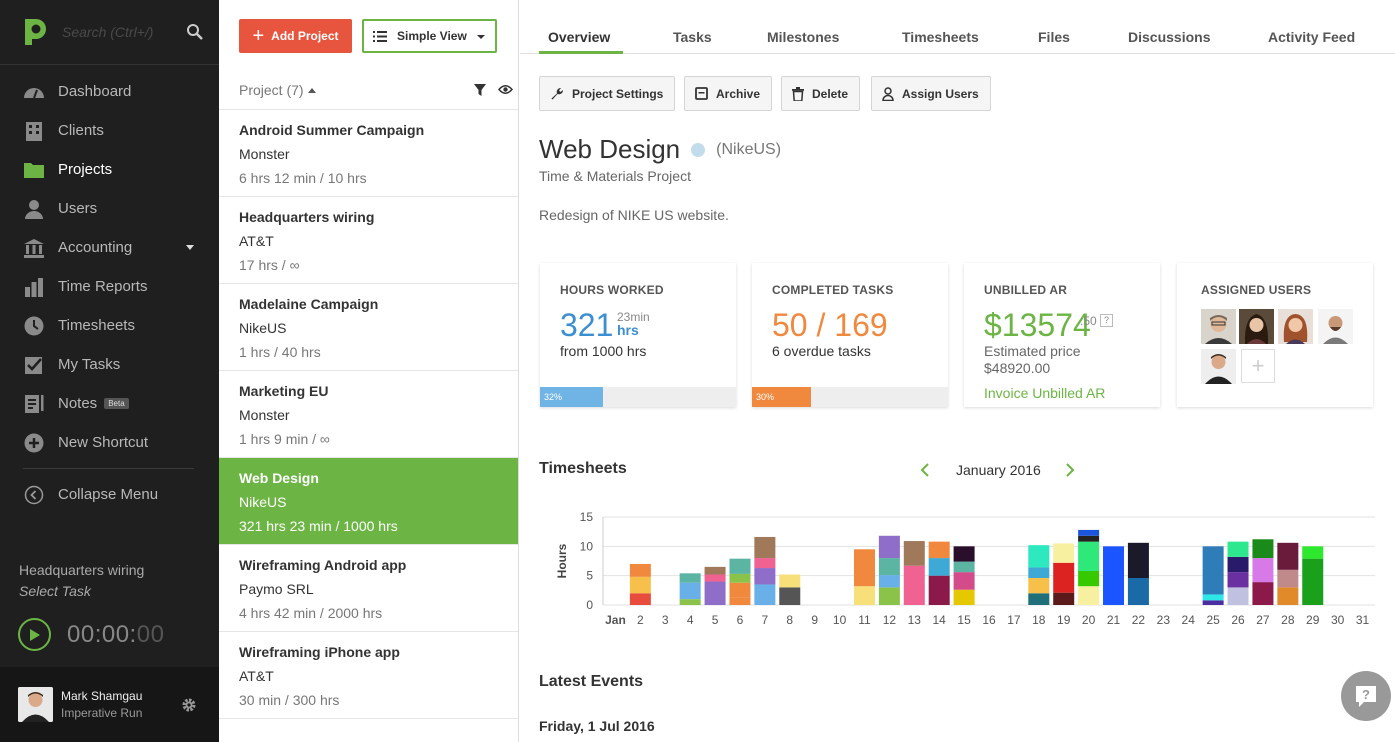  What do you see at coordinates (429, 36) in the screenshot?
I see `view-select: Simple View` at bounding box center [429, 36].